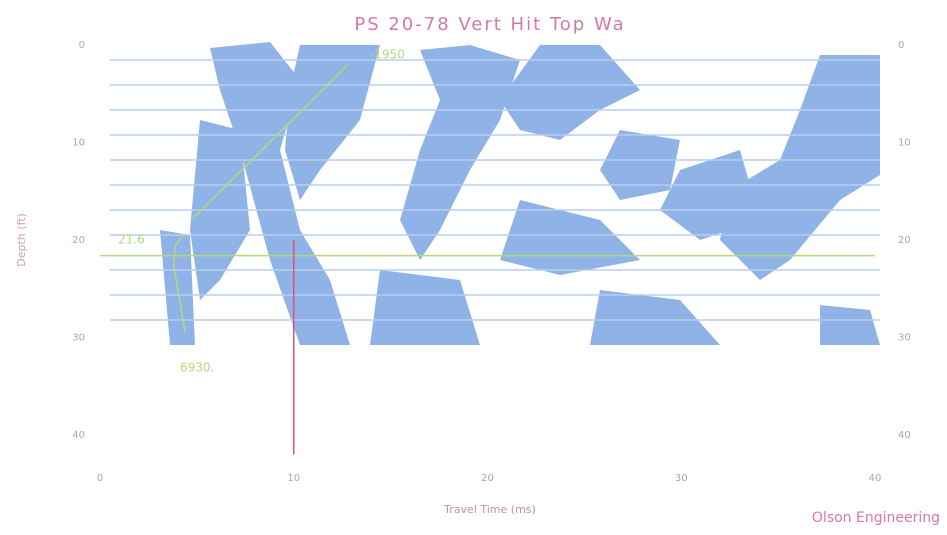  What do you see at coordinates (875, 478) in the screenshot?
I see `x-tick-label: 40` at bounding box center [875, 478].